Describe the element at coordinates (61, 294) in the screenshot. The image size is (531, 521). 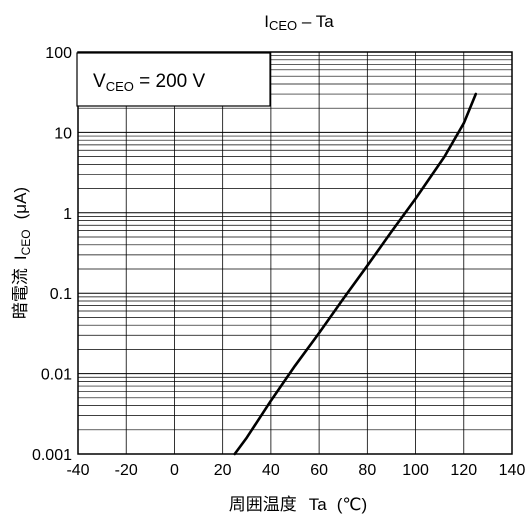
I see `y-tick-label: 0.1` at that location.